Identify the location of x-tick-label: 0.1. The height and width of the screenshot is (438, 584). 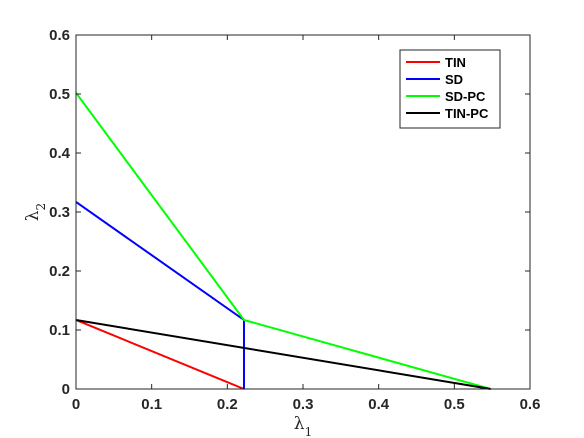
(151, 404).